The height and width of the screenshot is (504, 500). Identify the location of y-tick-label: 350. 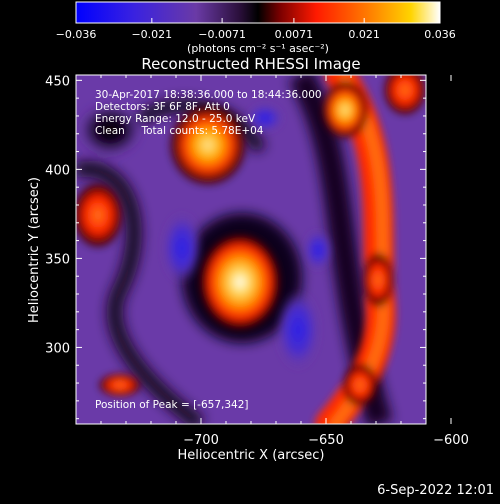
(57, 259).